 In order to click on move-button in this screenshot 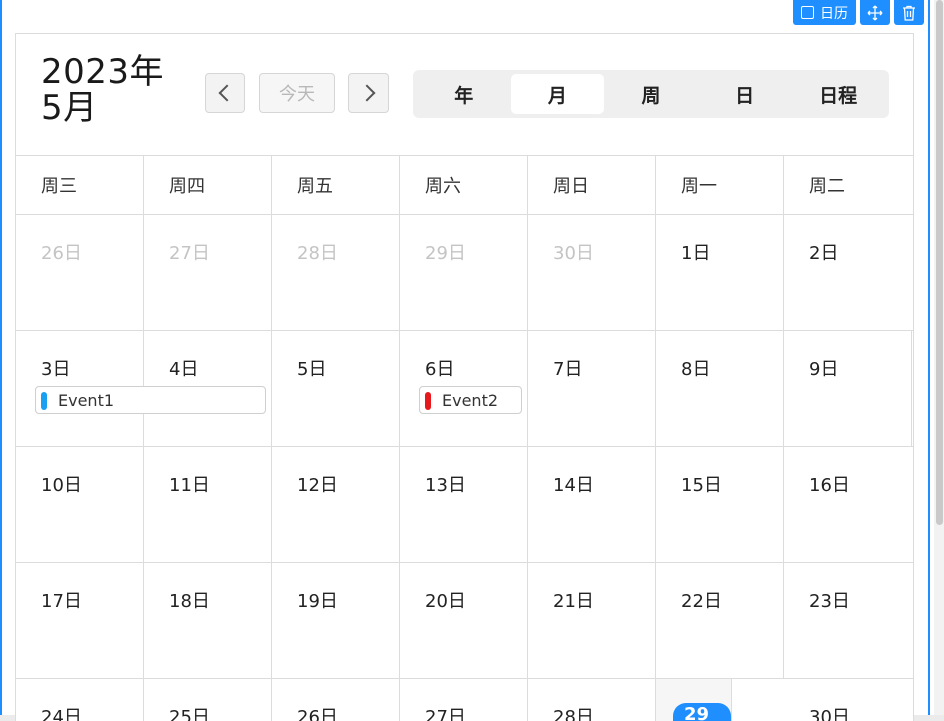, I will do `click(875, 12)`.